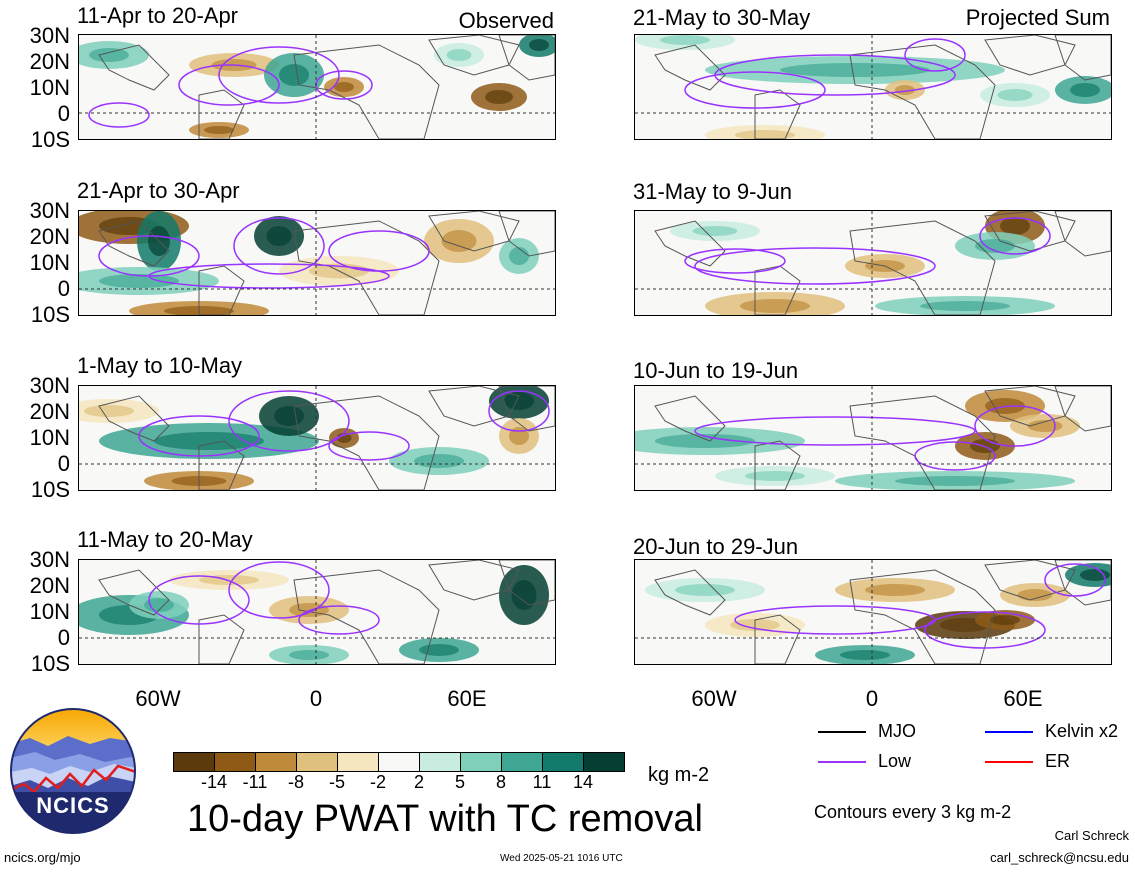  What do you see at coordinates (873, 263) in the screenshot?
I see `map-panel-p6` at bounding box center [873, 263].